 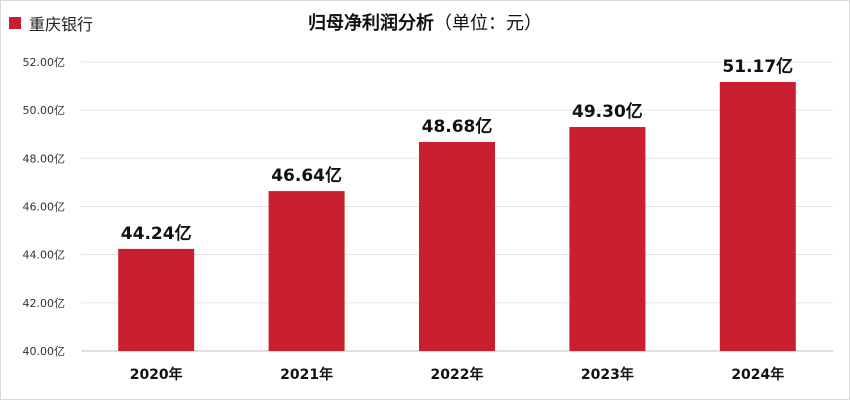 I want to click on data-label: 48.68亿, so click(x=457, y=126).